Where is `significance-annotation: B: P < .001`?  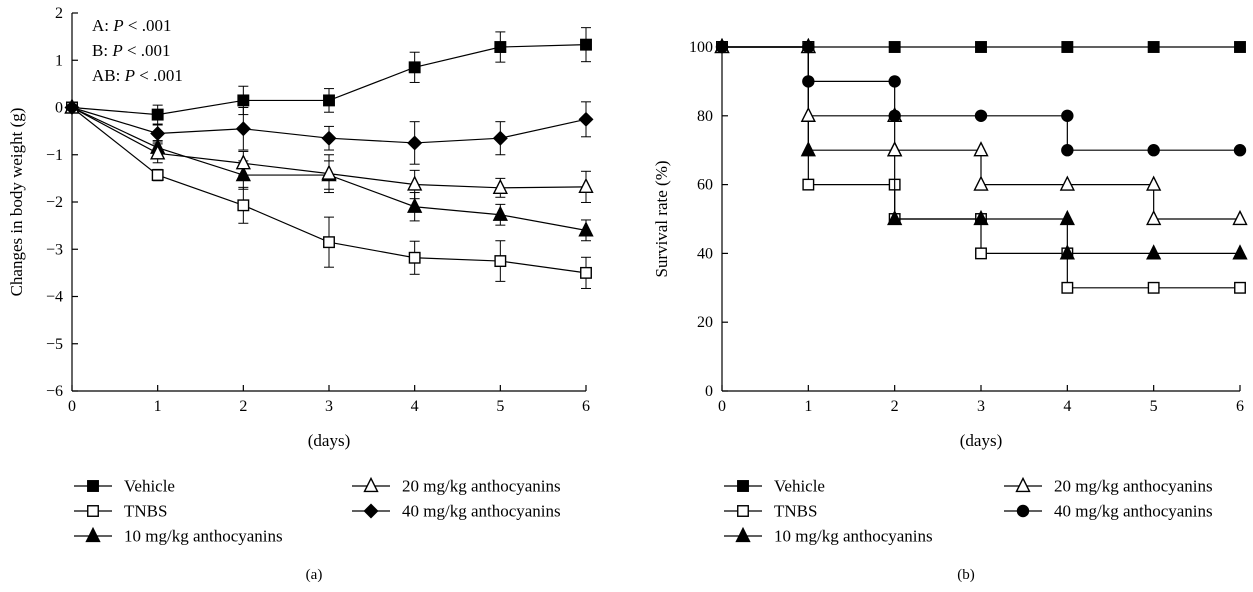
significance-annotation: B: P < .001 is located at coordinates (131, 50).